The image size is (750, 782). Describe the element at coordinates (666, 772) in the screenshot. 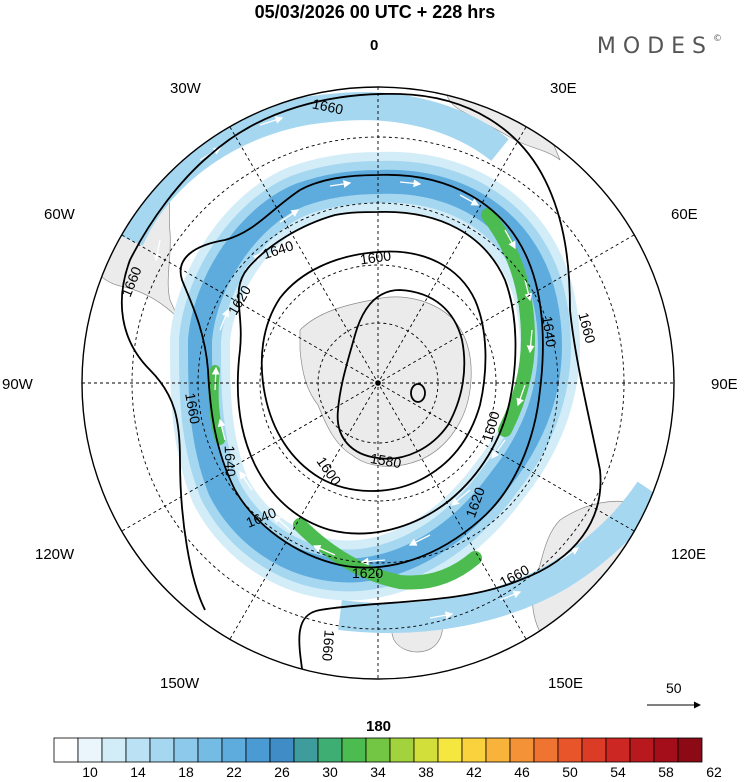

I see `colorbar-tick-label: 58` at that location.